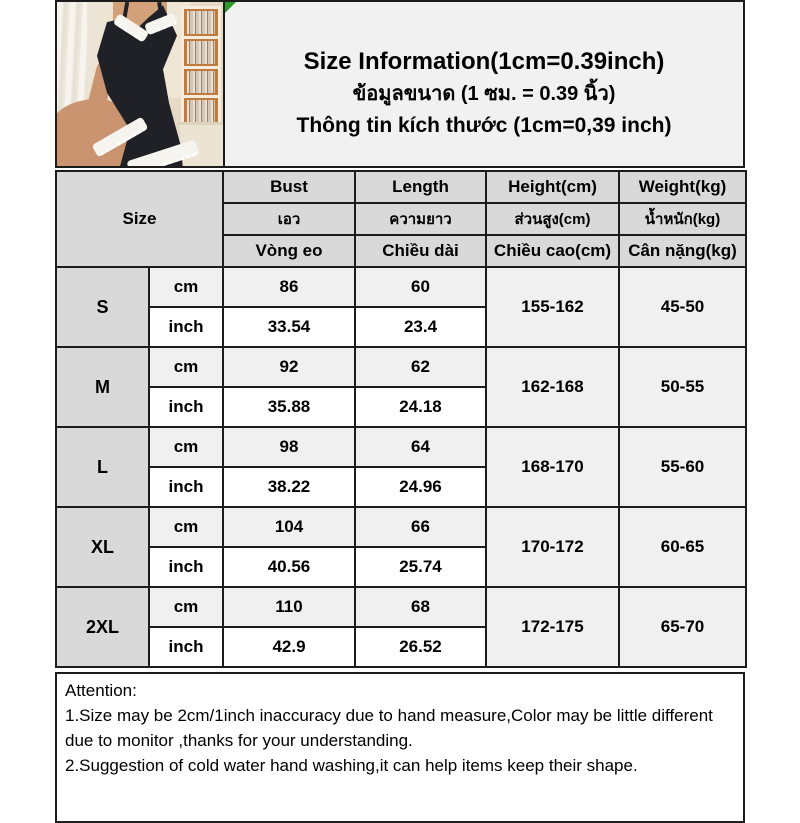 This screenshot has width=800, height=823. Describe the element at coordinates (552, 219) in the screenshot. I see `col-height-th: ส่วนสูง(cm)` at that location.